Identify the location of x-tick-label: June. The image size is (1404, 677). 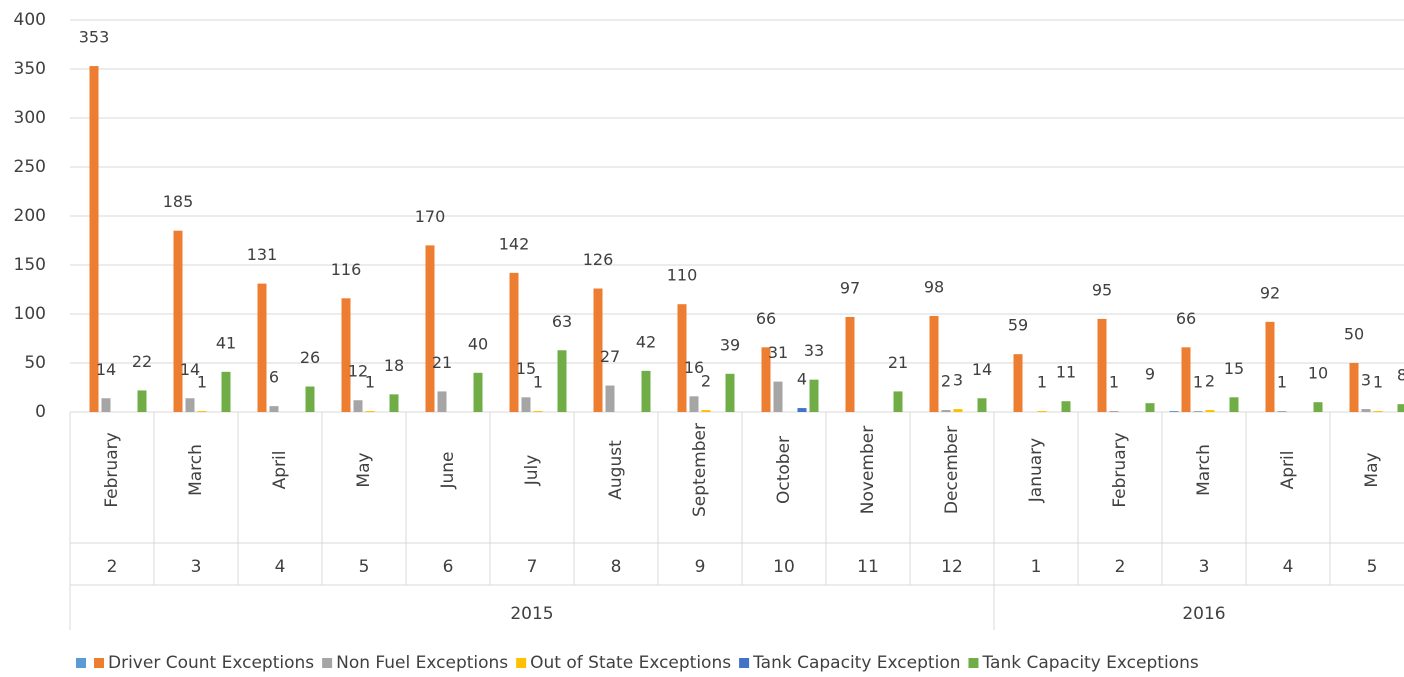
(448, 470).